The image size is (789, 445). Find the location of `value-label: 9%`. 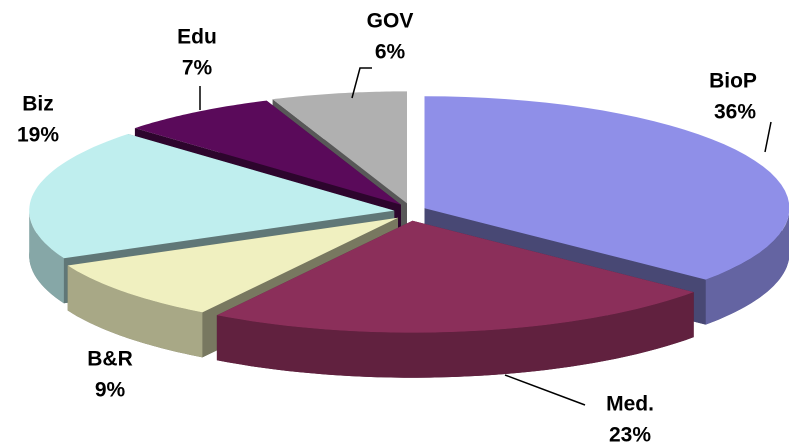

value-label: 9% is located at coordinates (110, 390).